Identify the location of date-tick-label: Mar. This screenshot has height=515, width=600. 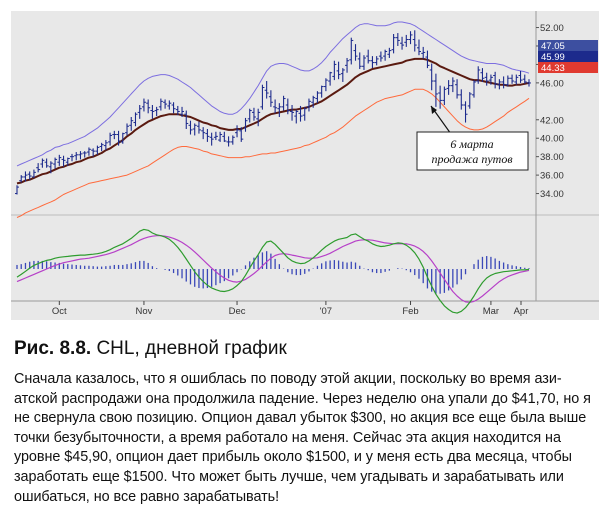
(491, 311).